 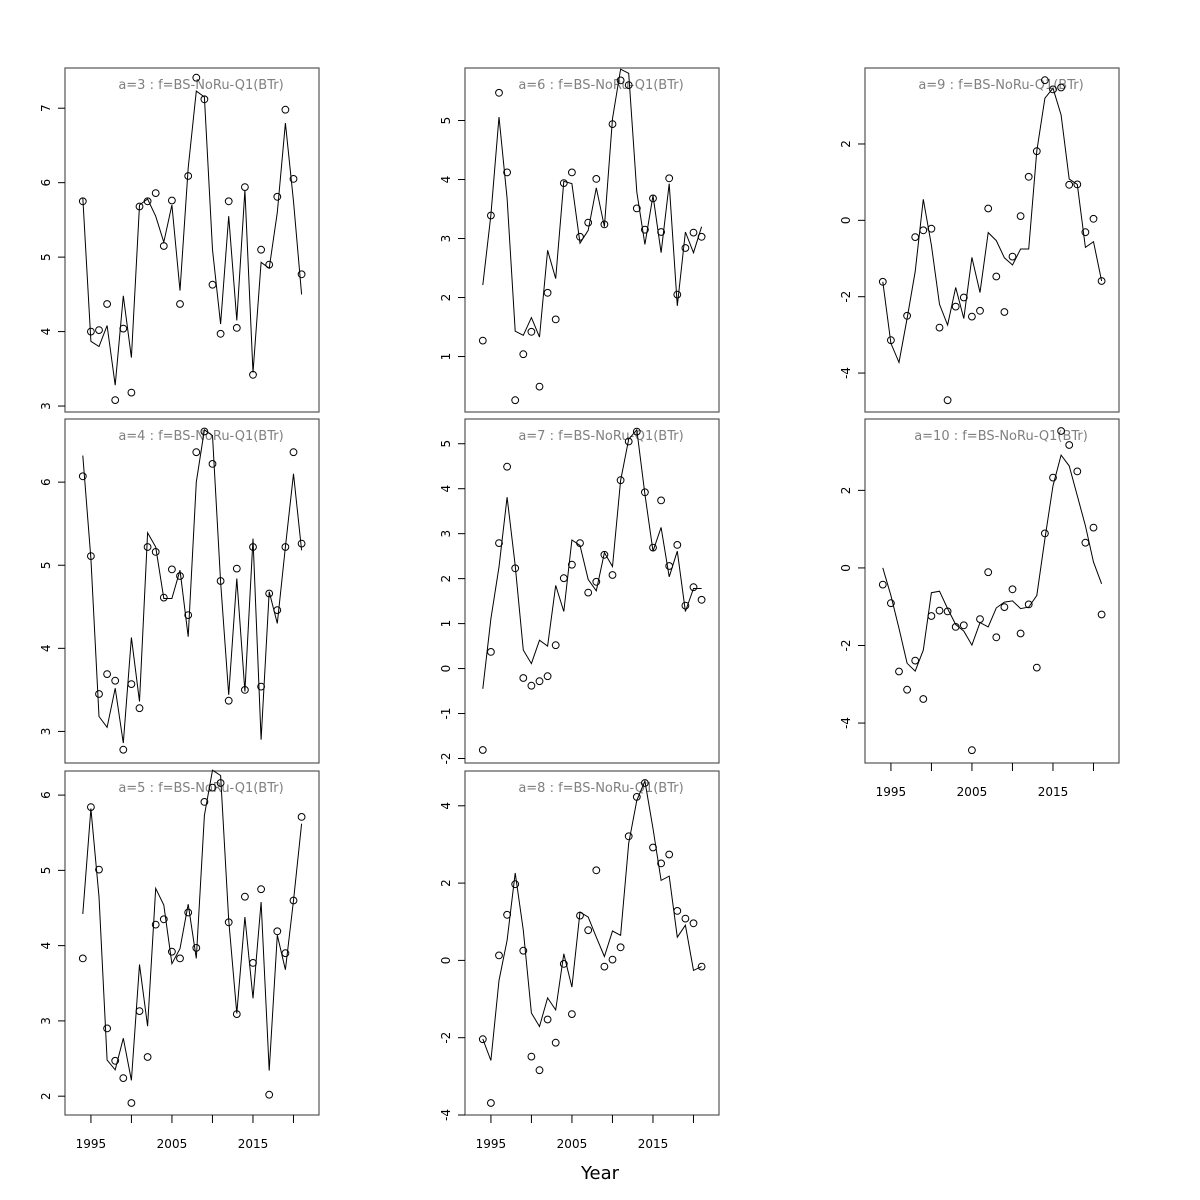 I want to click on panel-7: a=9 : f=BS-NoRu-Q1(BTr) -4 -2 0 2, so click(x=979, y=240).